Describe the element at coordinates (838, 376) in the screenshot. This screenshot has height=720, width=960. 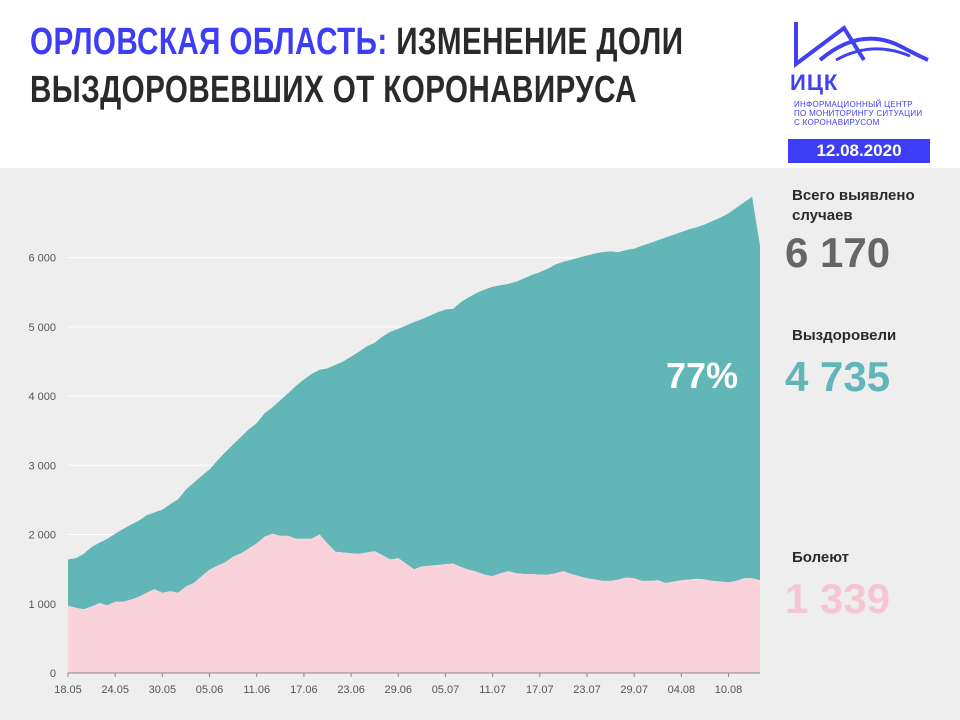
I see `recovered-value: 4 735` at that location.